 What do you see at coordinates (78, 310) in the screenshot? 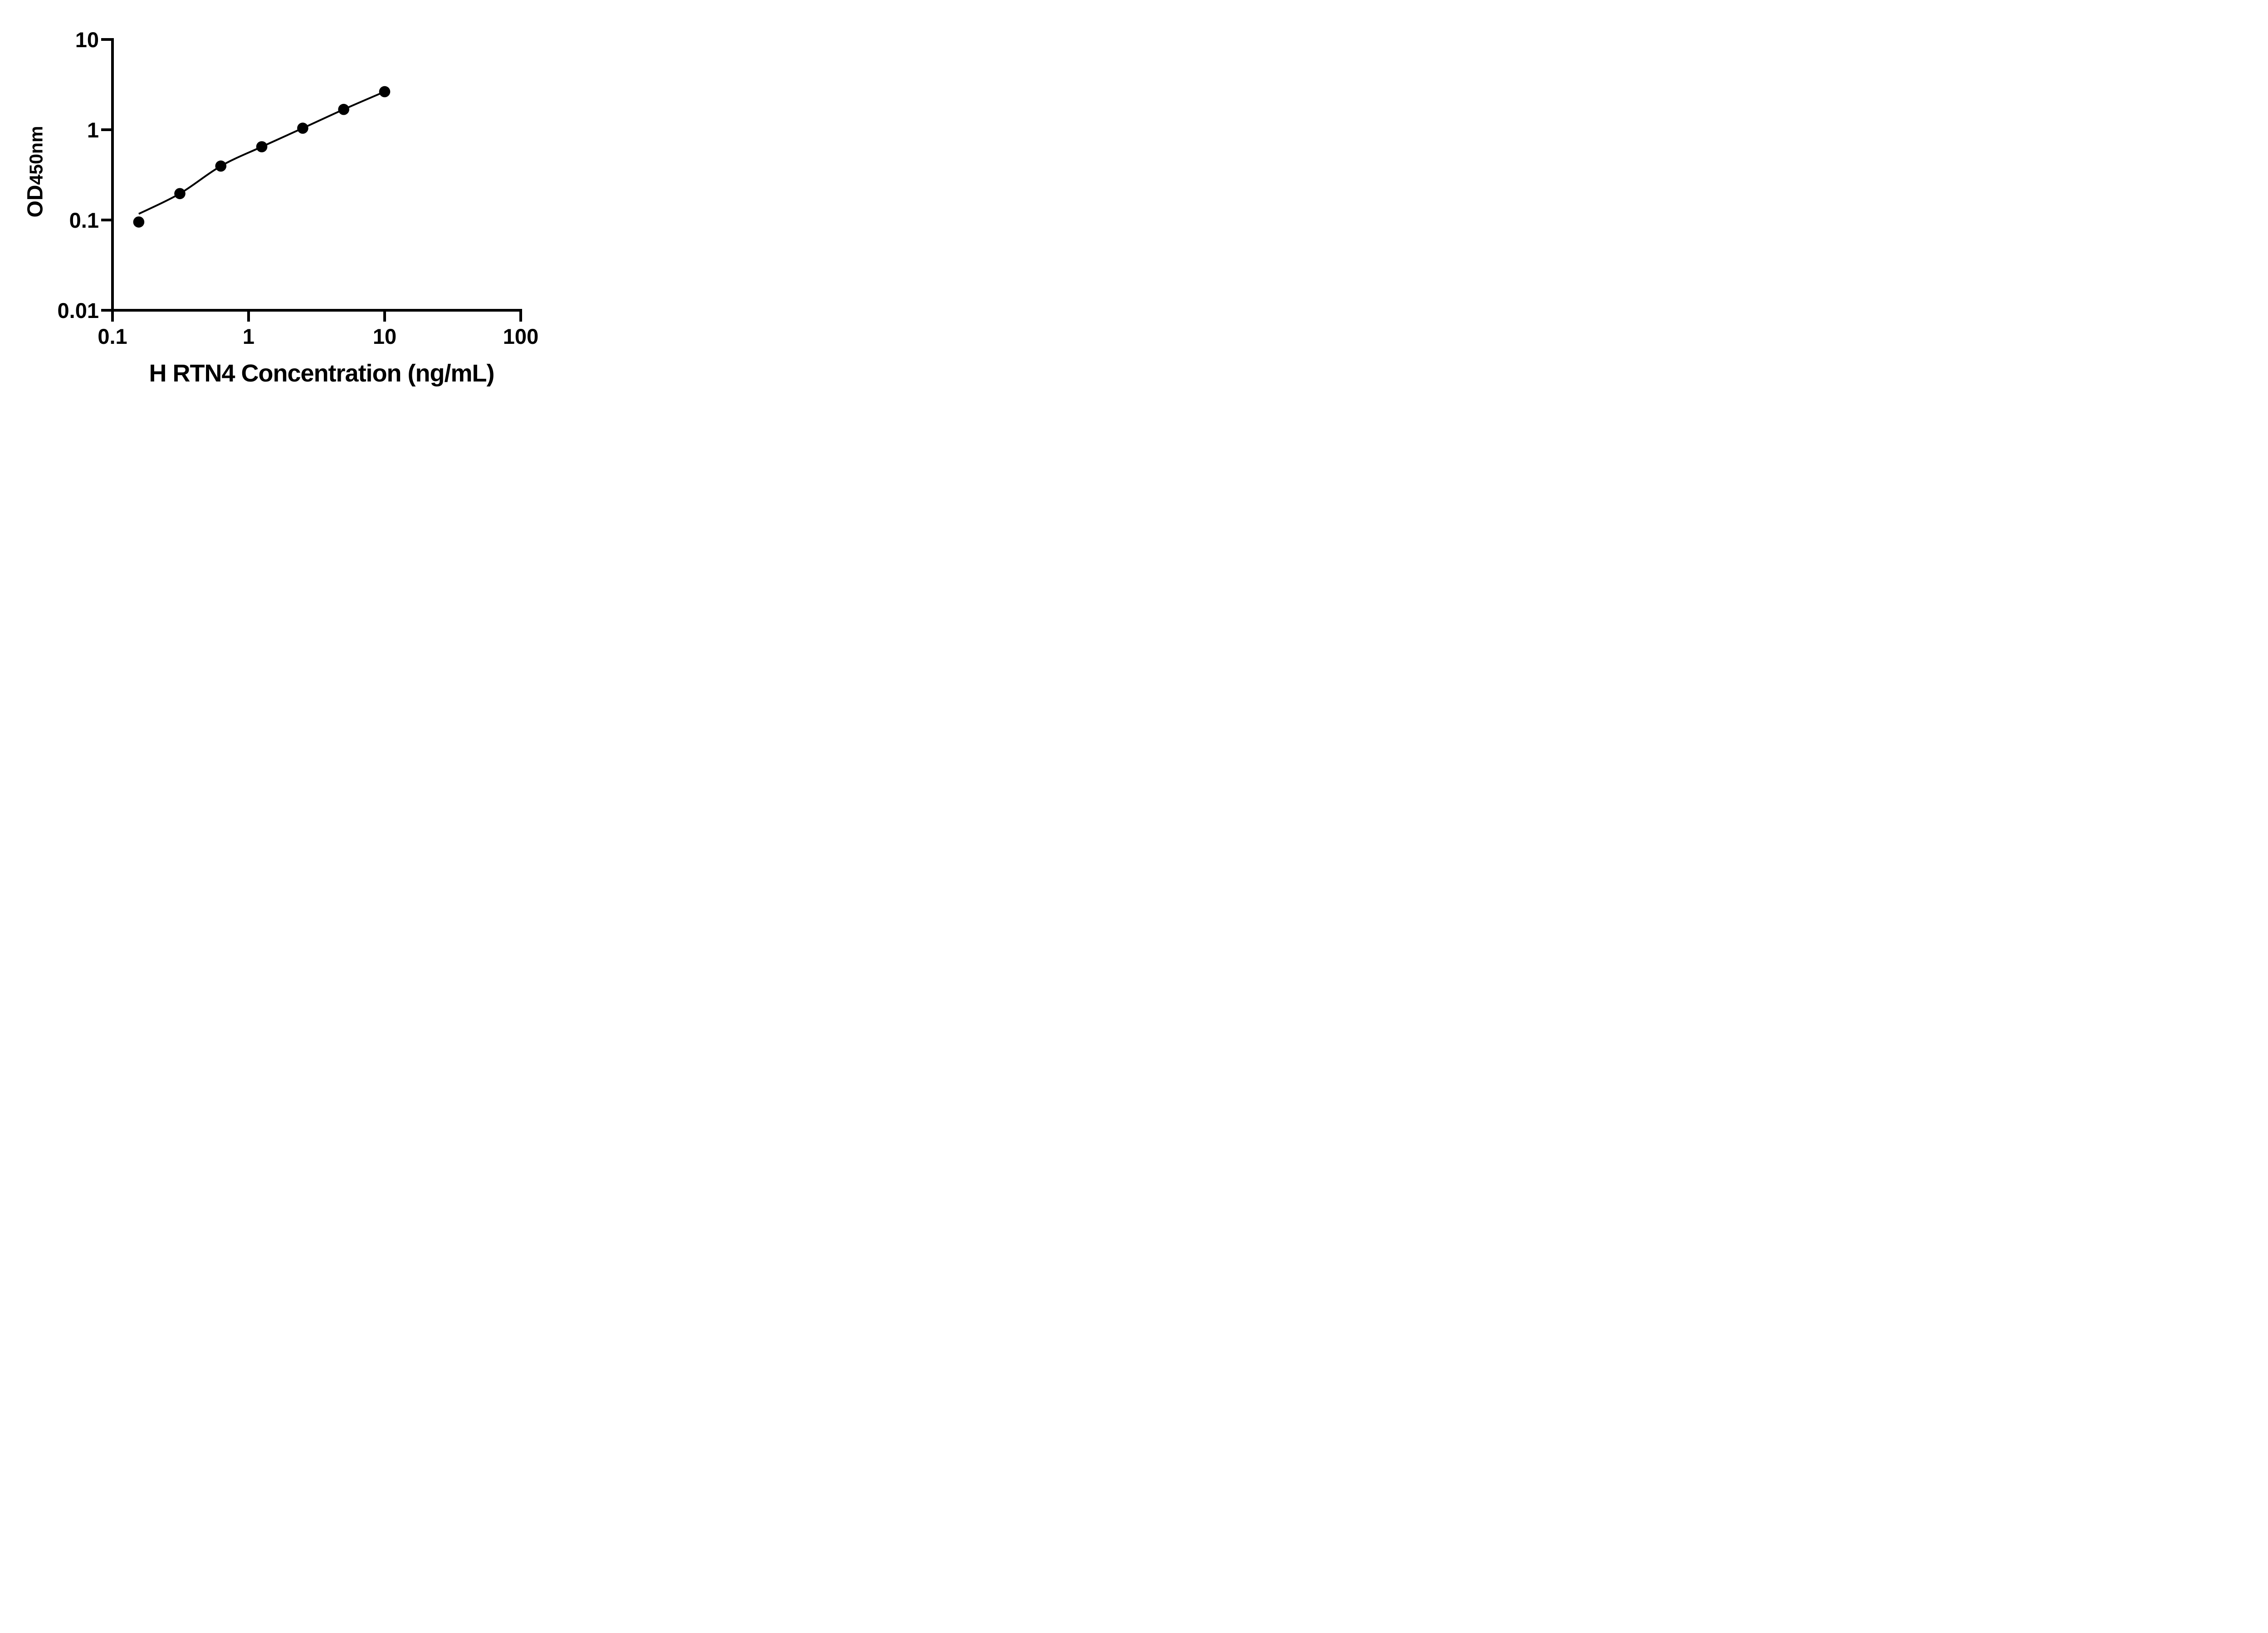
I see `y-tick-label: 0.01` at bounding box center [78, 310].